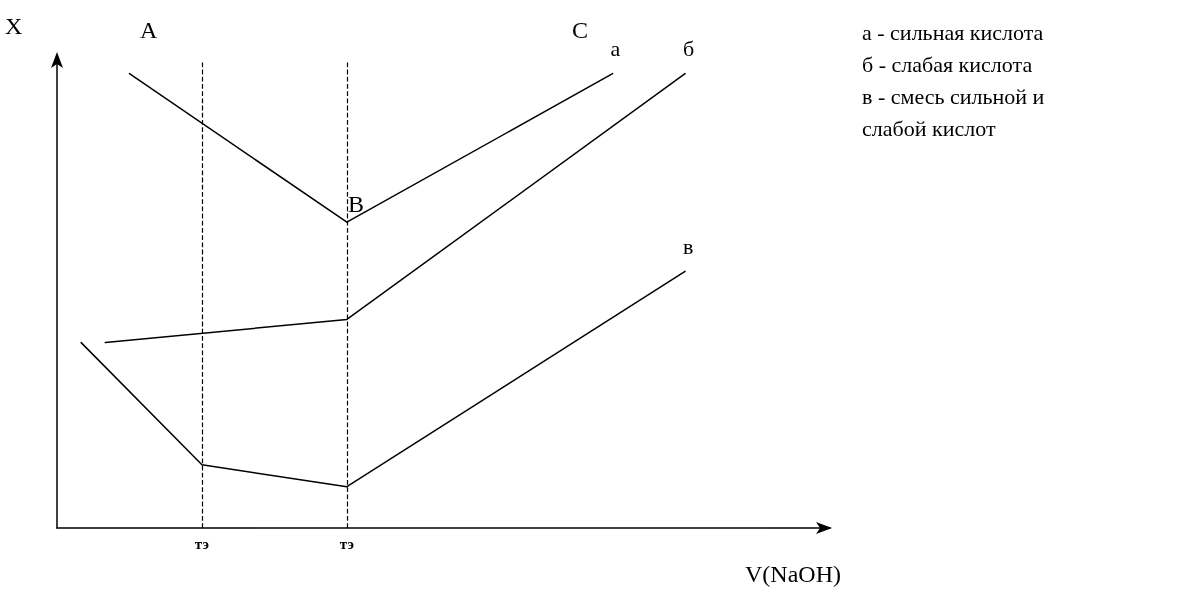  What do you see at coordinates (356, 204) in the screenshot?
I see `annotation: B` at bounding box center [356, 204].